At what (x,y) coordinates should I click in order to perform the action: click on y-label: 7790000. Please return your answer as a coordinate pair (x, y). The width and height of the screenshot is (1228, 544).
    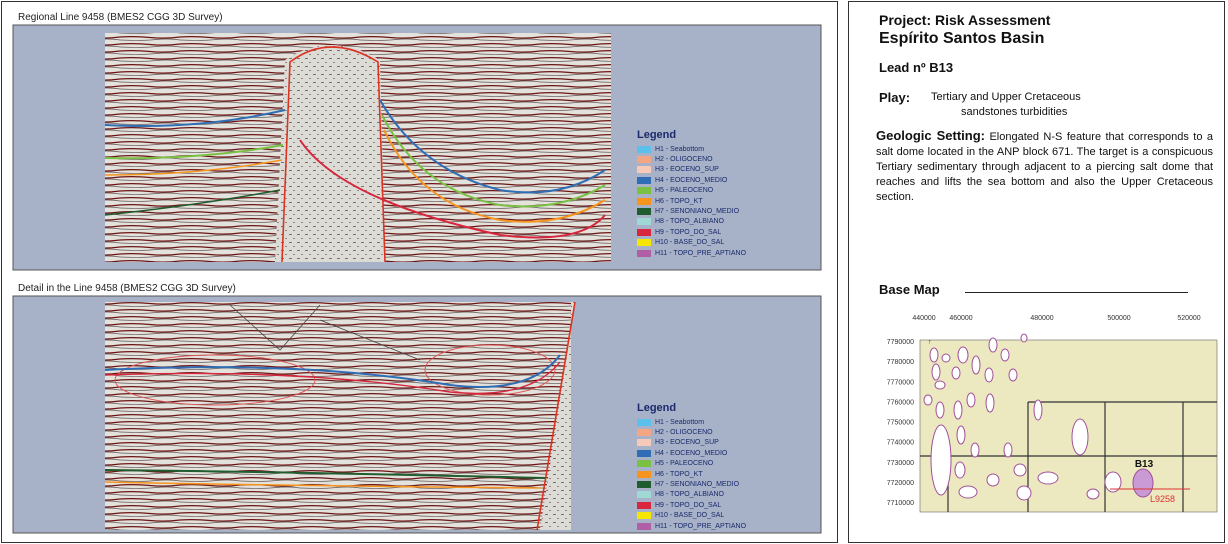
    Looking at the image, I should click on (900, 342).